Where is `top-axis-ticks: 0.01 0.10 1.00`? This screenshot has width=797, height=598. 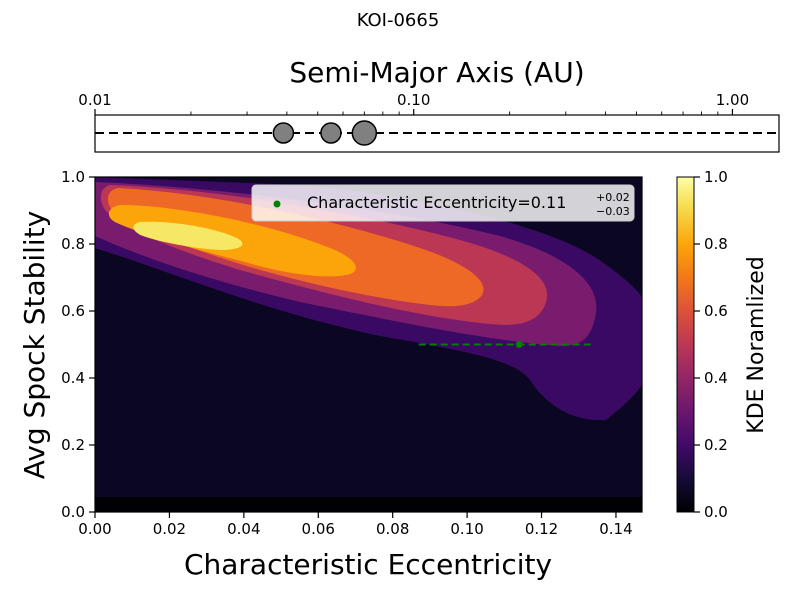 top-axis-ticks: 0.01 0.10 1.00 is located at coordinates (413, 103).